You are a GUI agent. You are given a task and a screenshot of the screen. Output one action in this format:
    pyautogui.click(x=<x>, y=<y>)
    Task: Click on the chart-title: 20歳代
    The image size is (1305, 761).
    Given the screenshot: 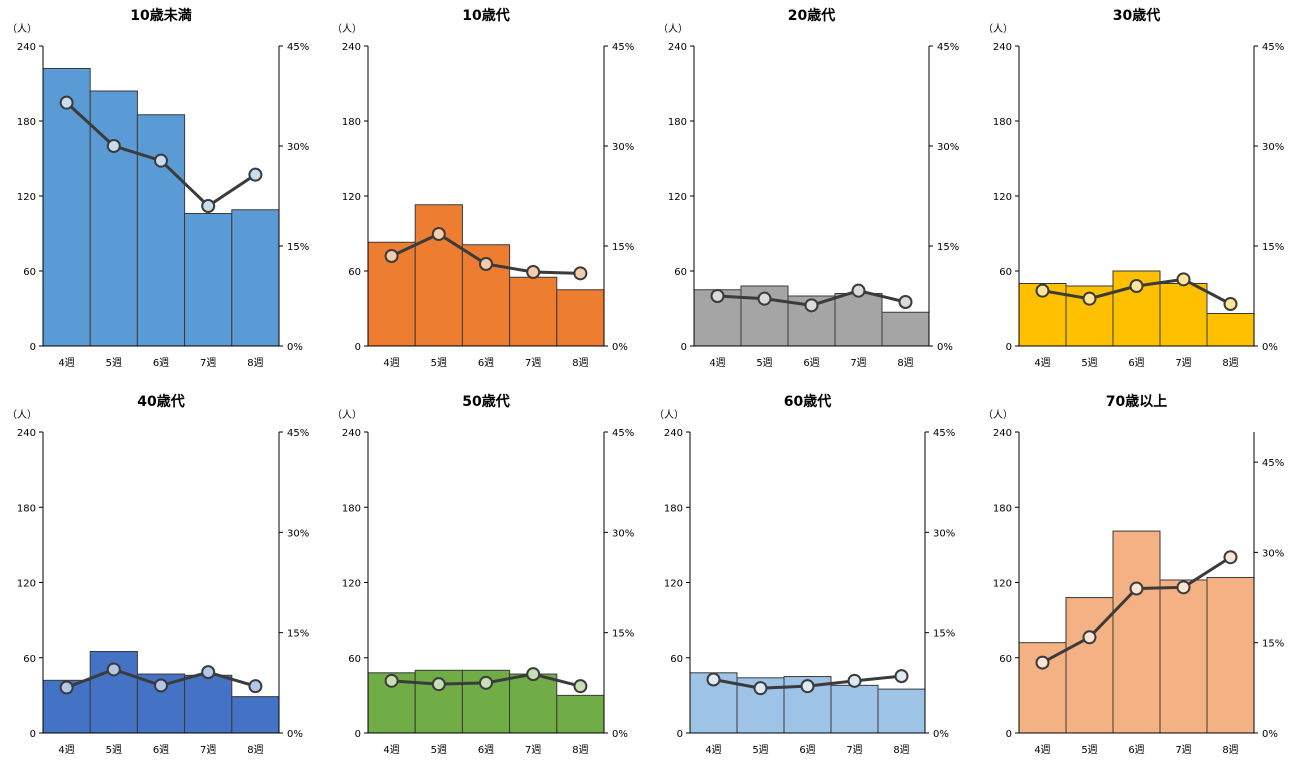 What is the action you would take?
    pyautogui.click(x=811, y=15)
    